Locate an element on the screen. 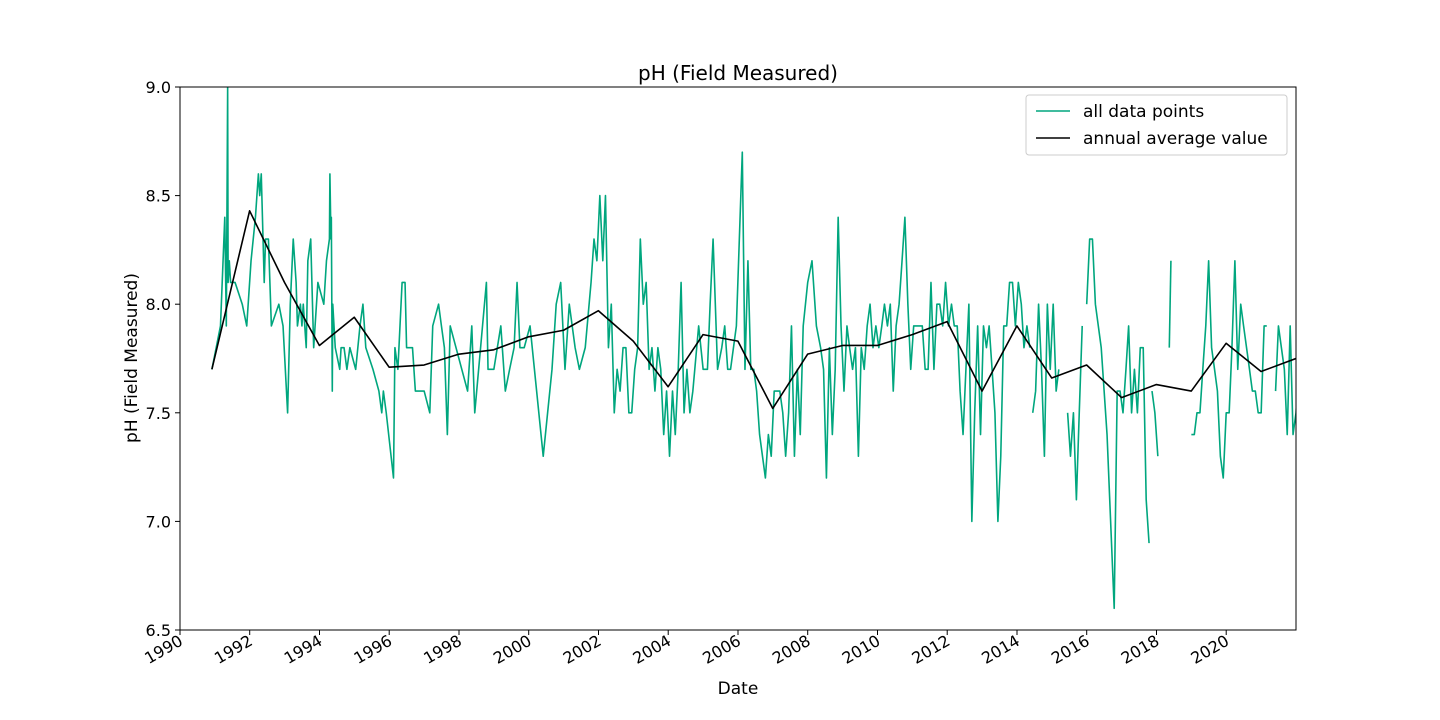 The height and width of the screenshot is (720, 1440). y-axis: 6.5 7.0 7.5 8.0 8.5 9.0 is located at coordinates (163, 359).